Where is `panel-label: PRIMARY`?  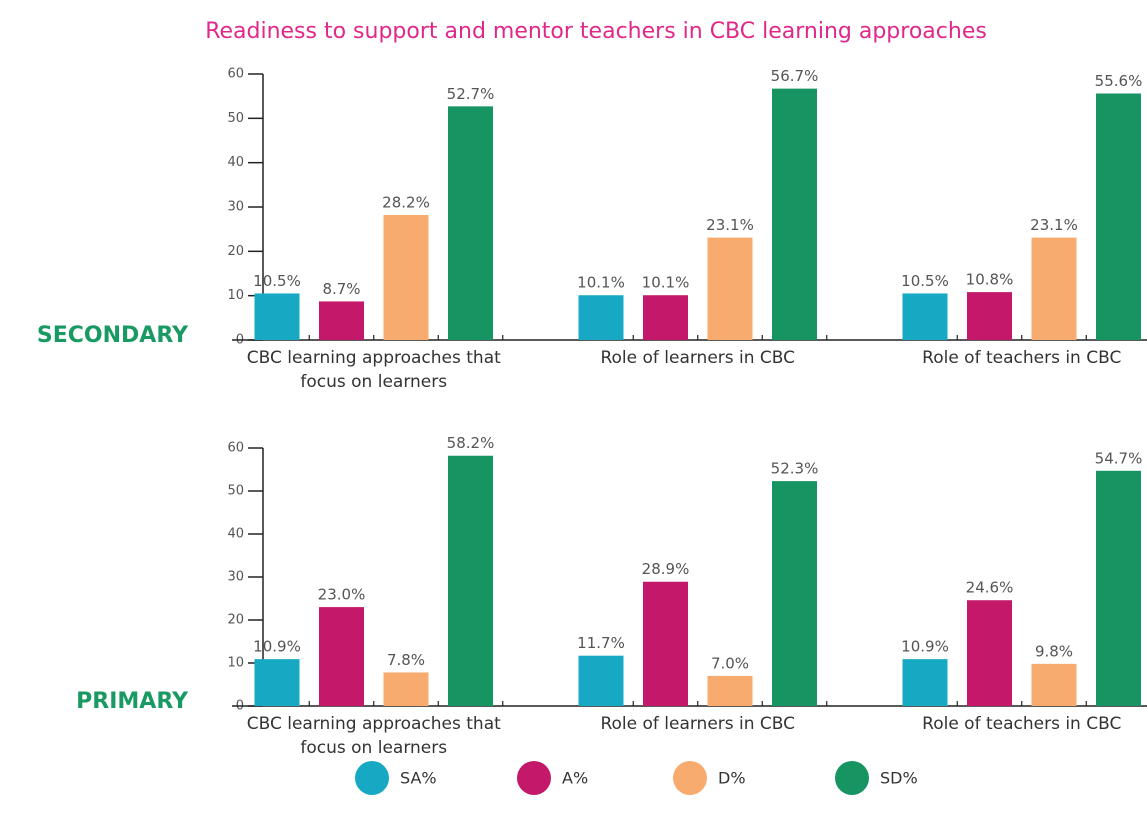 panel-label: PRIMARY is located at coordinates (132, 701).